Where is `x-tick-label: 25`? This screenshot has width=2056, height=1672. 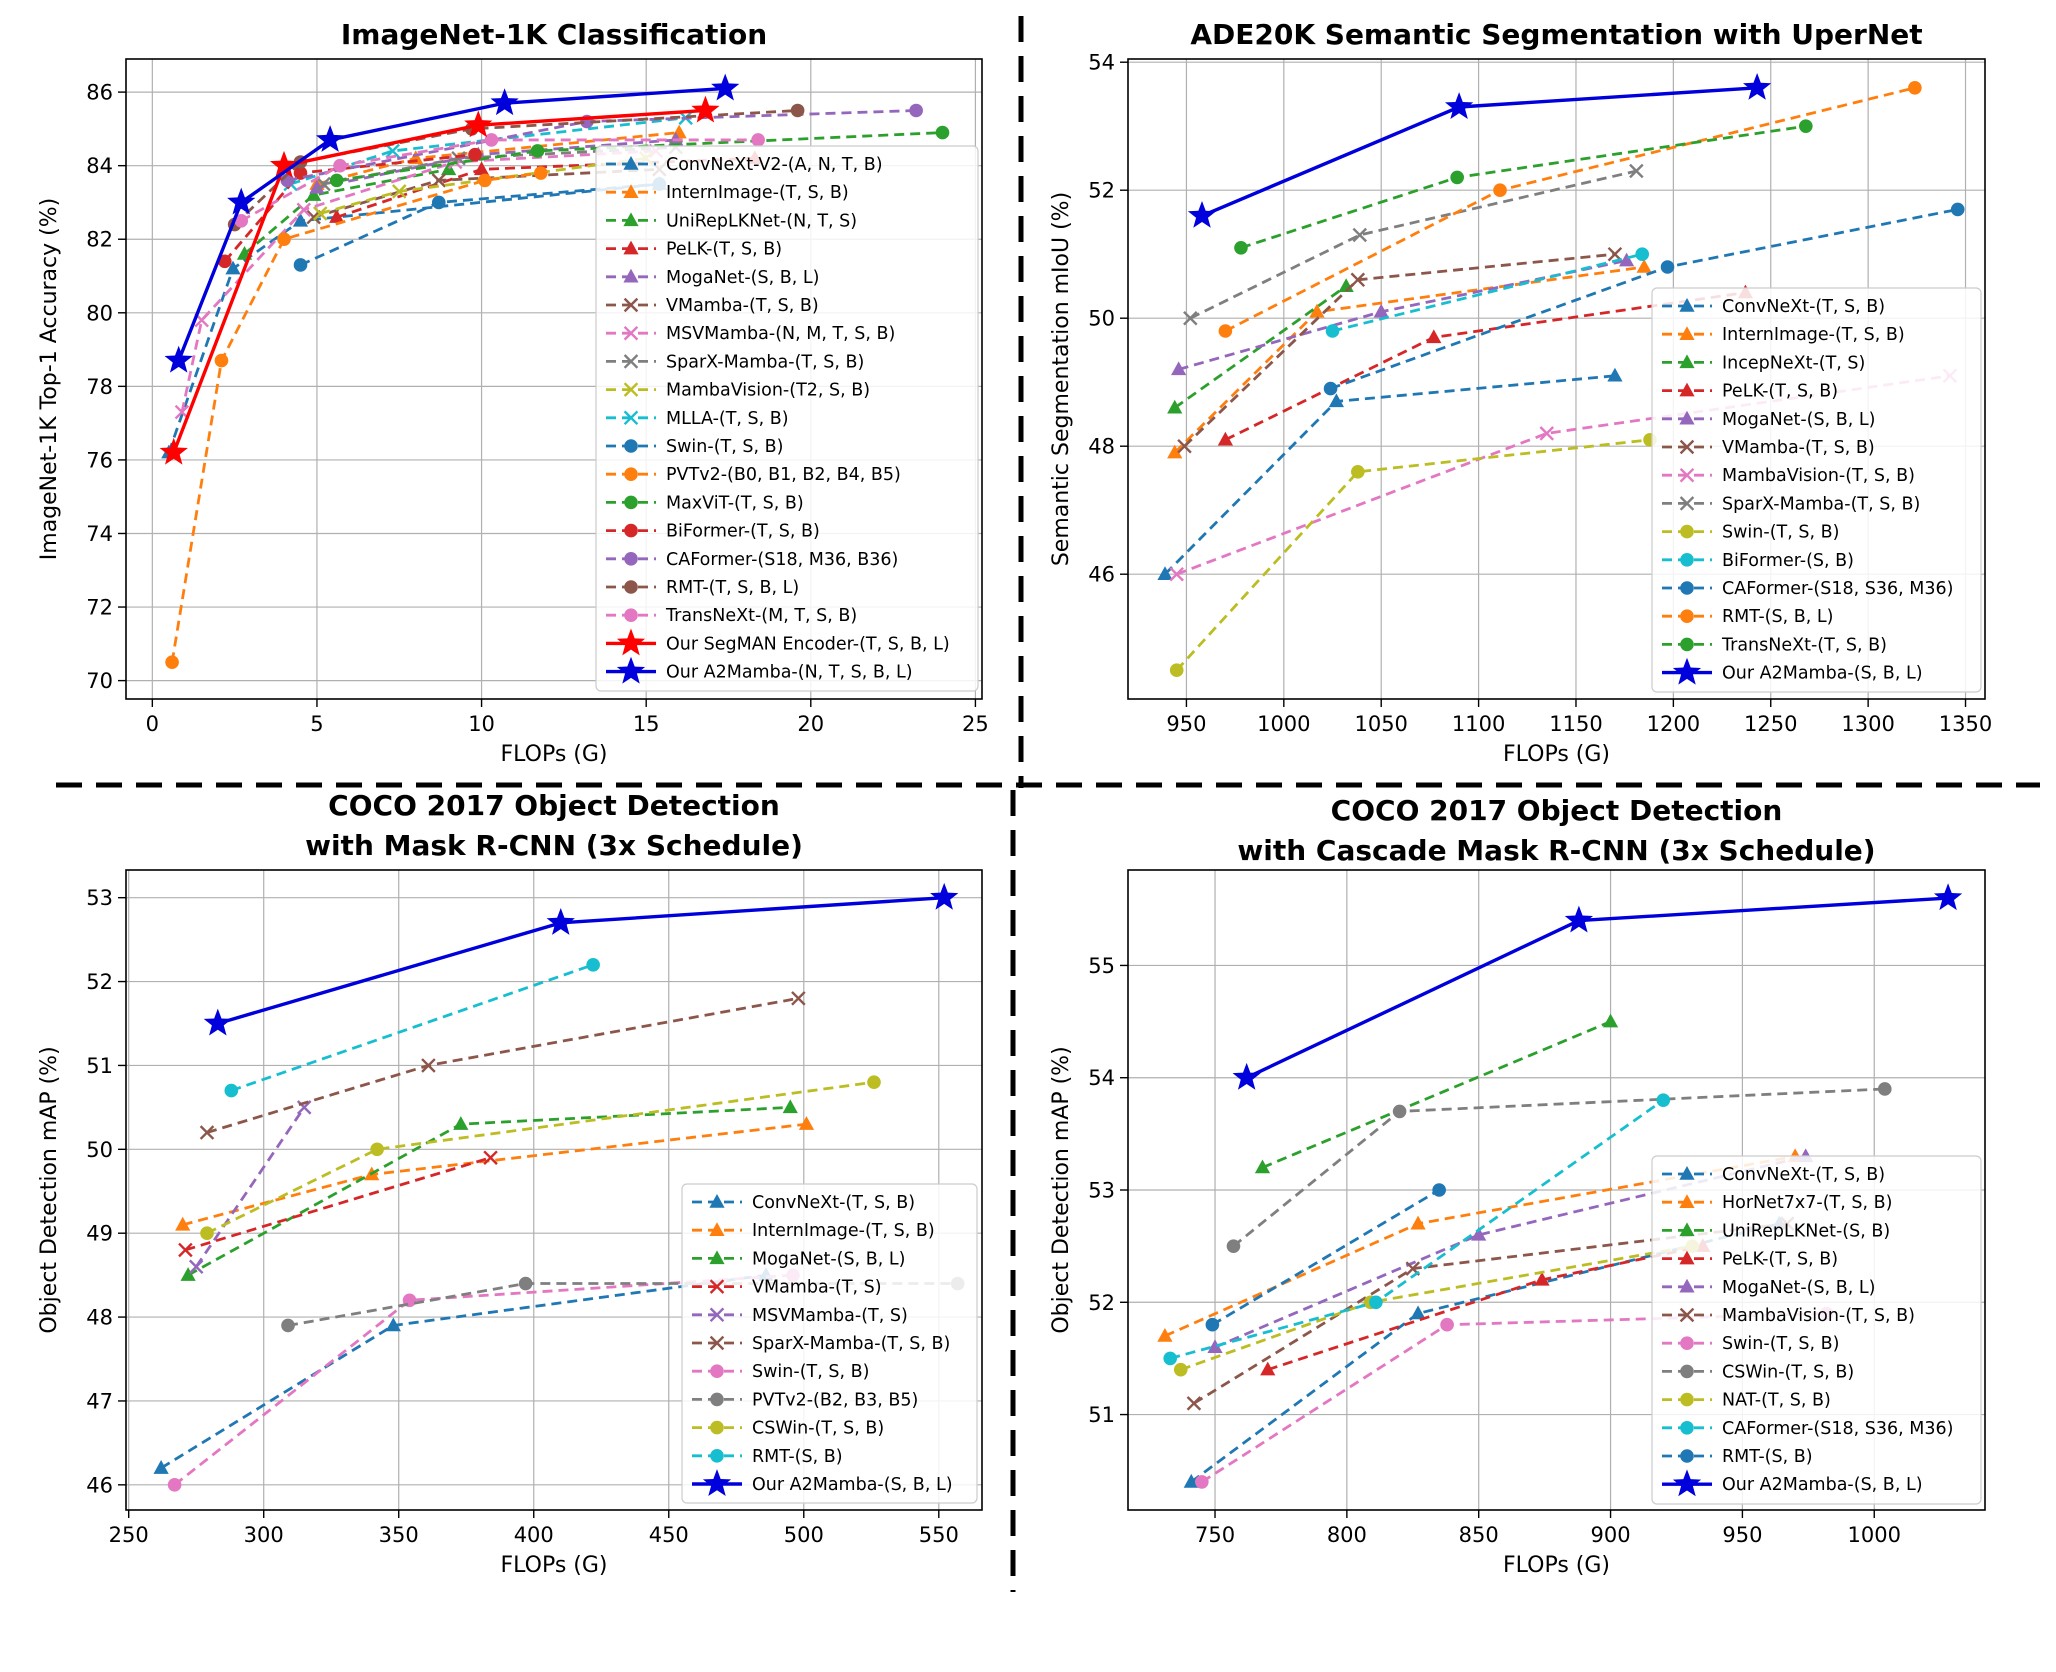
x-tick-label: 25 is located at coordinates (975, 724).